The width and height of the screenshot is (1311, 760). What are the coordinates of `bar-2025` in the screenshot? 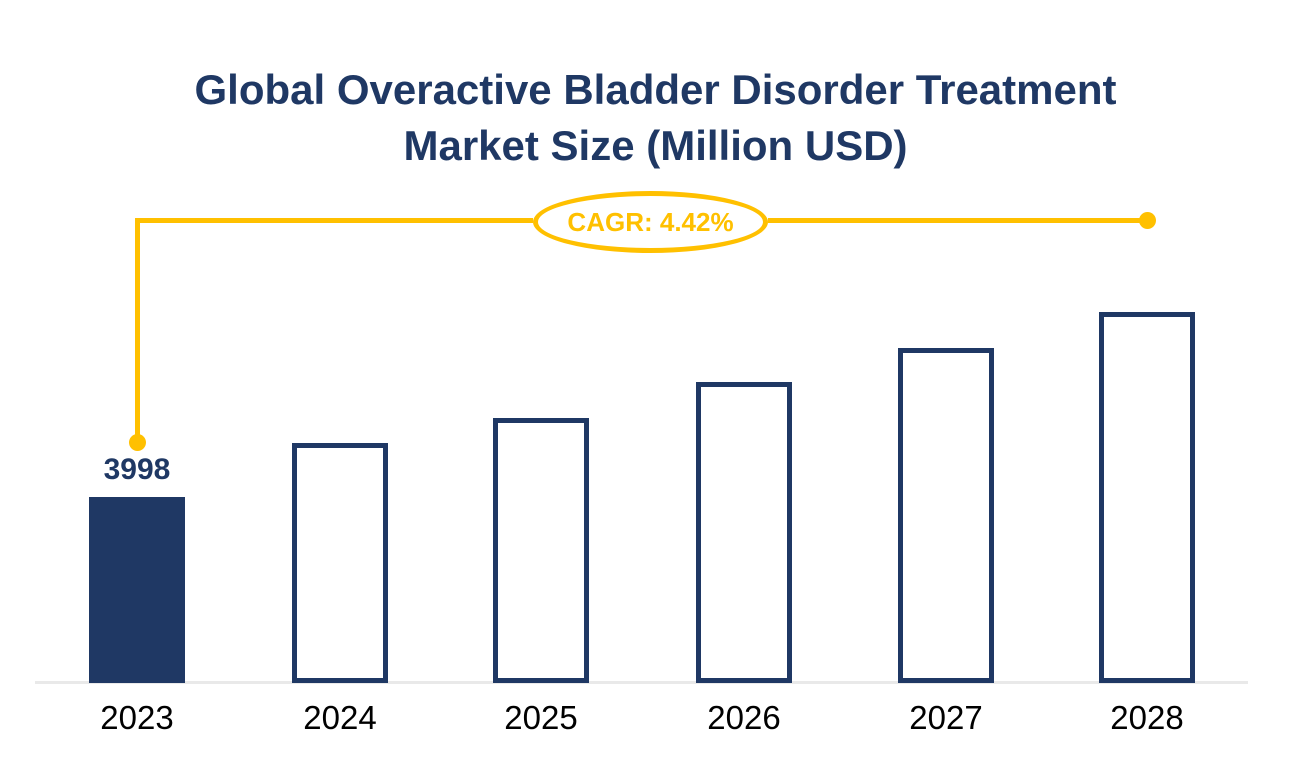 It's located at (541, 550).